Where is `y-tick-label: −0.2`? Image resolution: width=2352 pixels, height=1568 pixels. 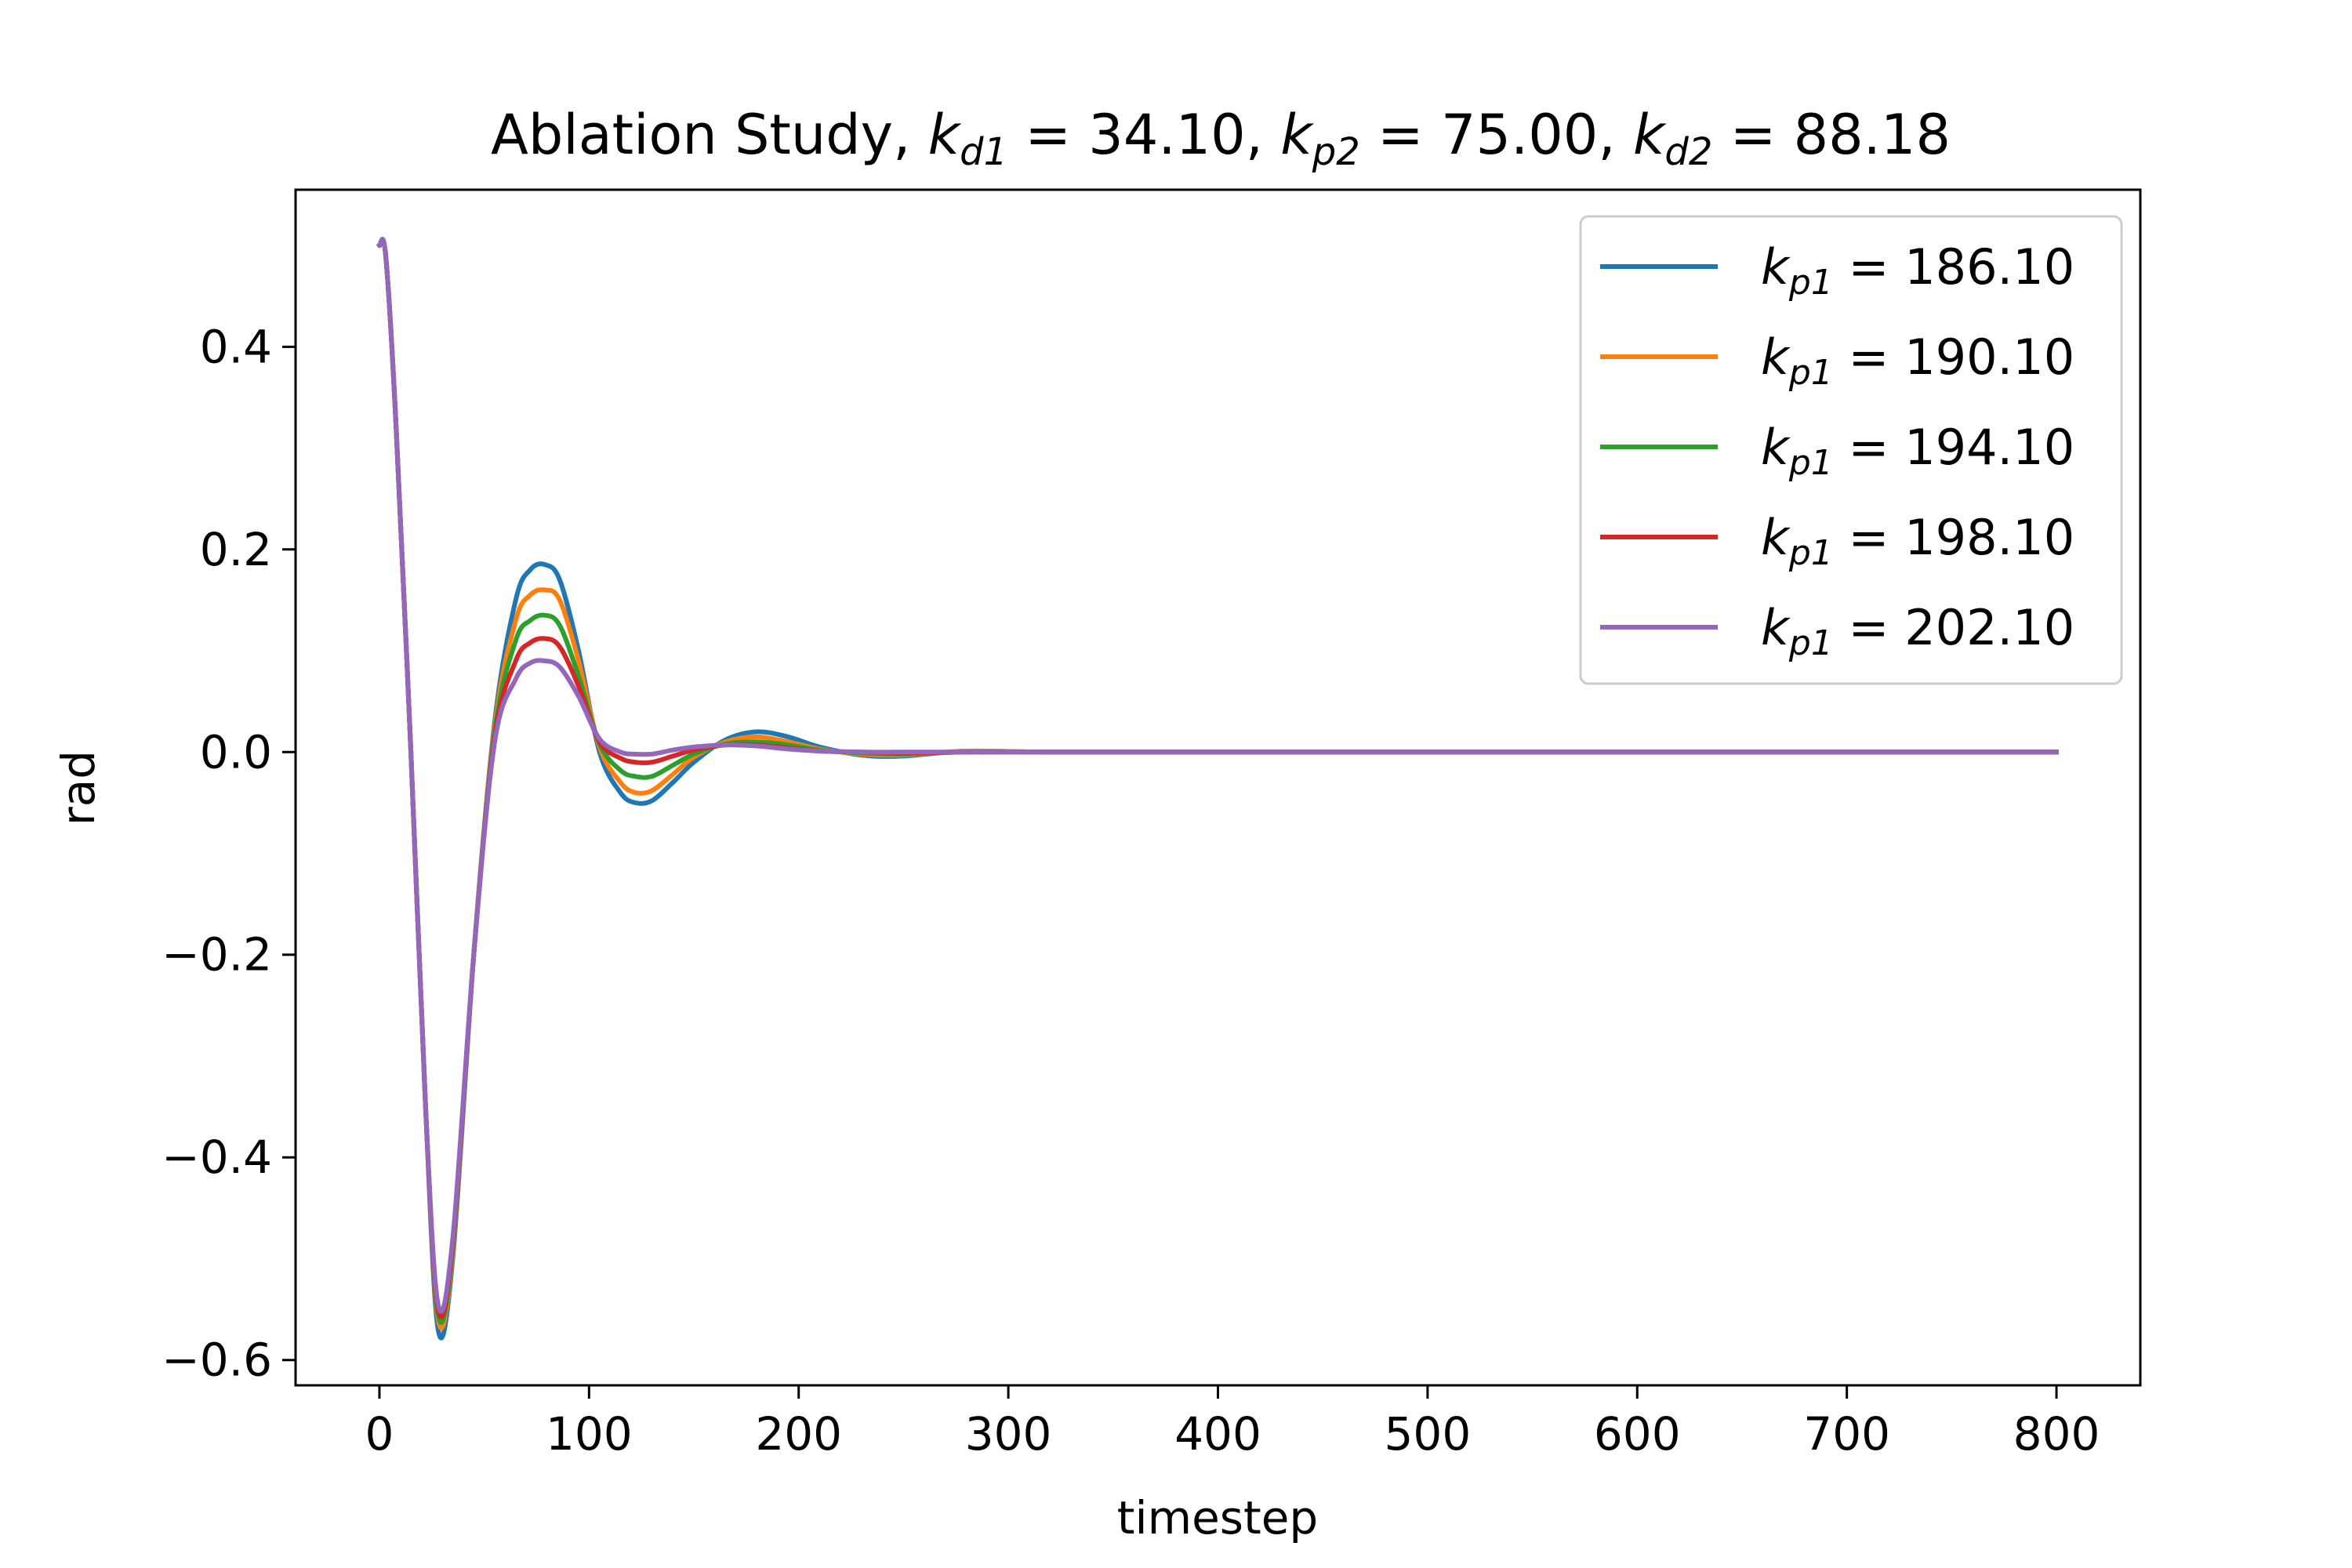
y-tick-label: −0.2 is located at coordinates (217, 955).